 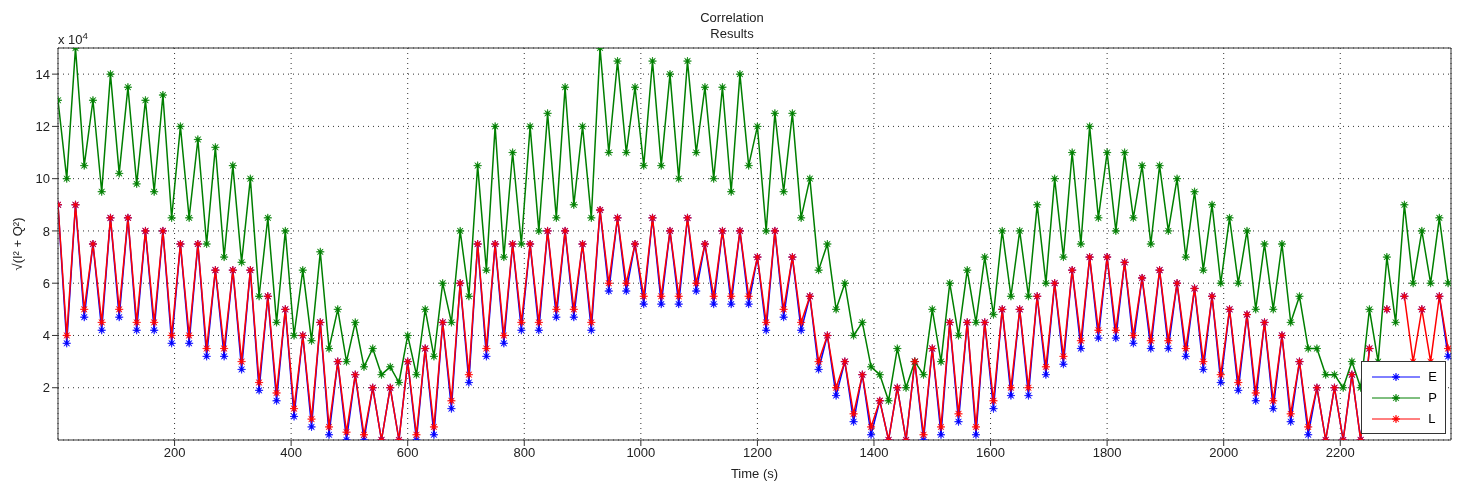 What do you see at coordinates (1340, 453) in the screenshot?
I see `x-tick-label: 2200` at bounding box center [1340, 453].